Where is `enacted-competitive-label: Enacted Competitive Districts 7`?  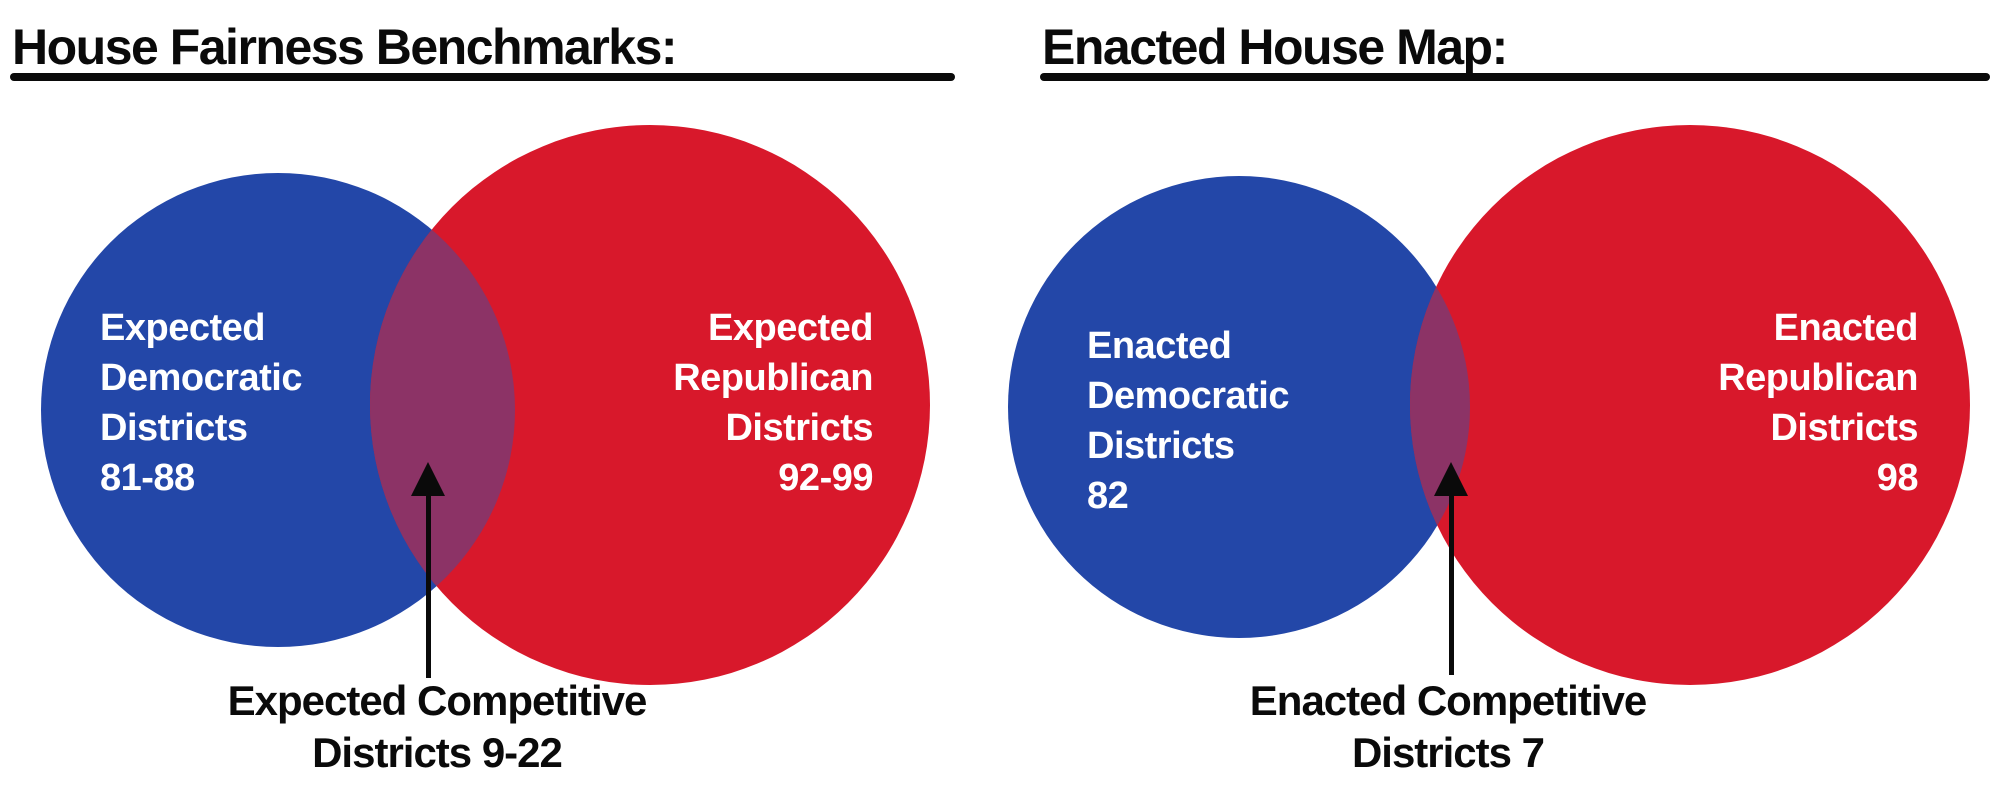 enacted-competitive-label: Enacted Competitive Districts 7 is located at coordinates (1448, 727).